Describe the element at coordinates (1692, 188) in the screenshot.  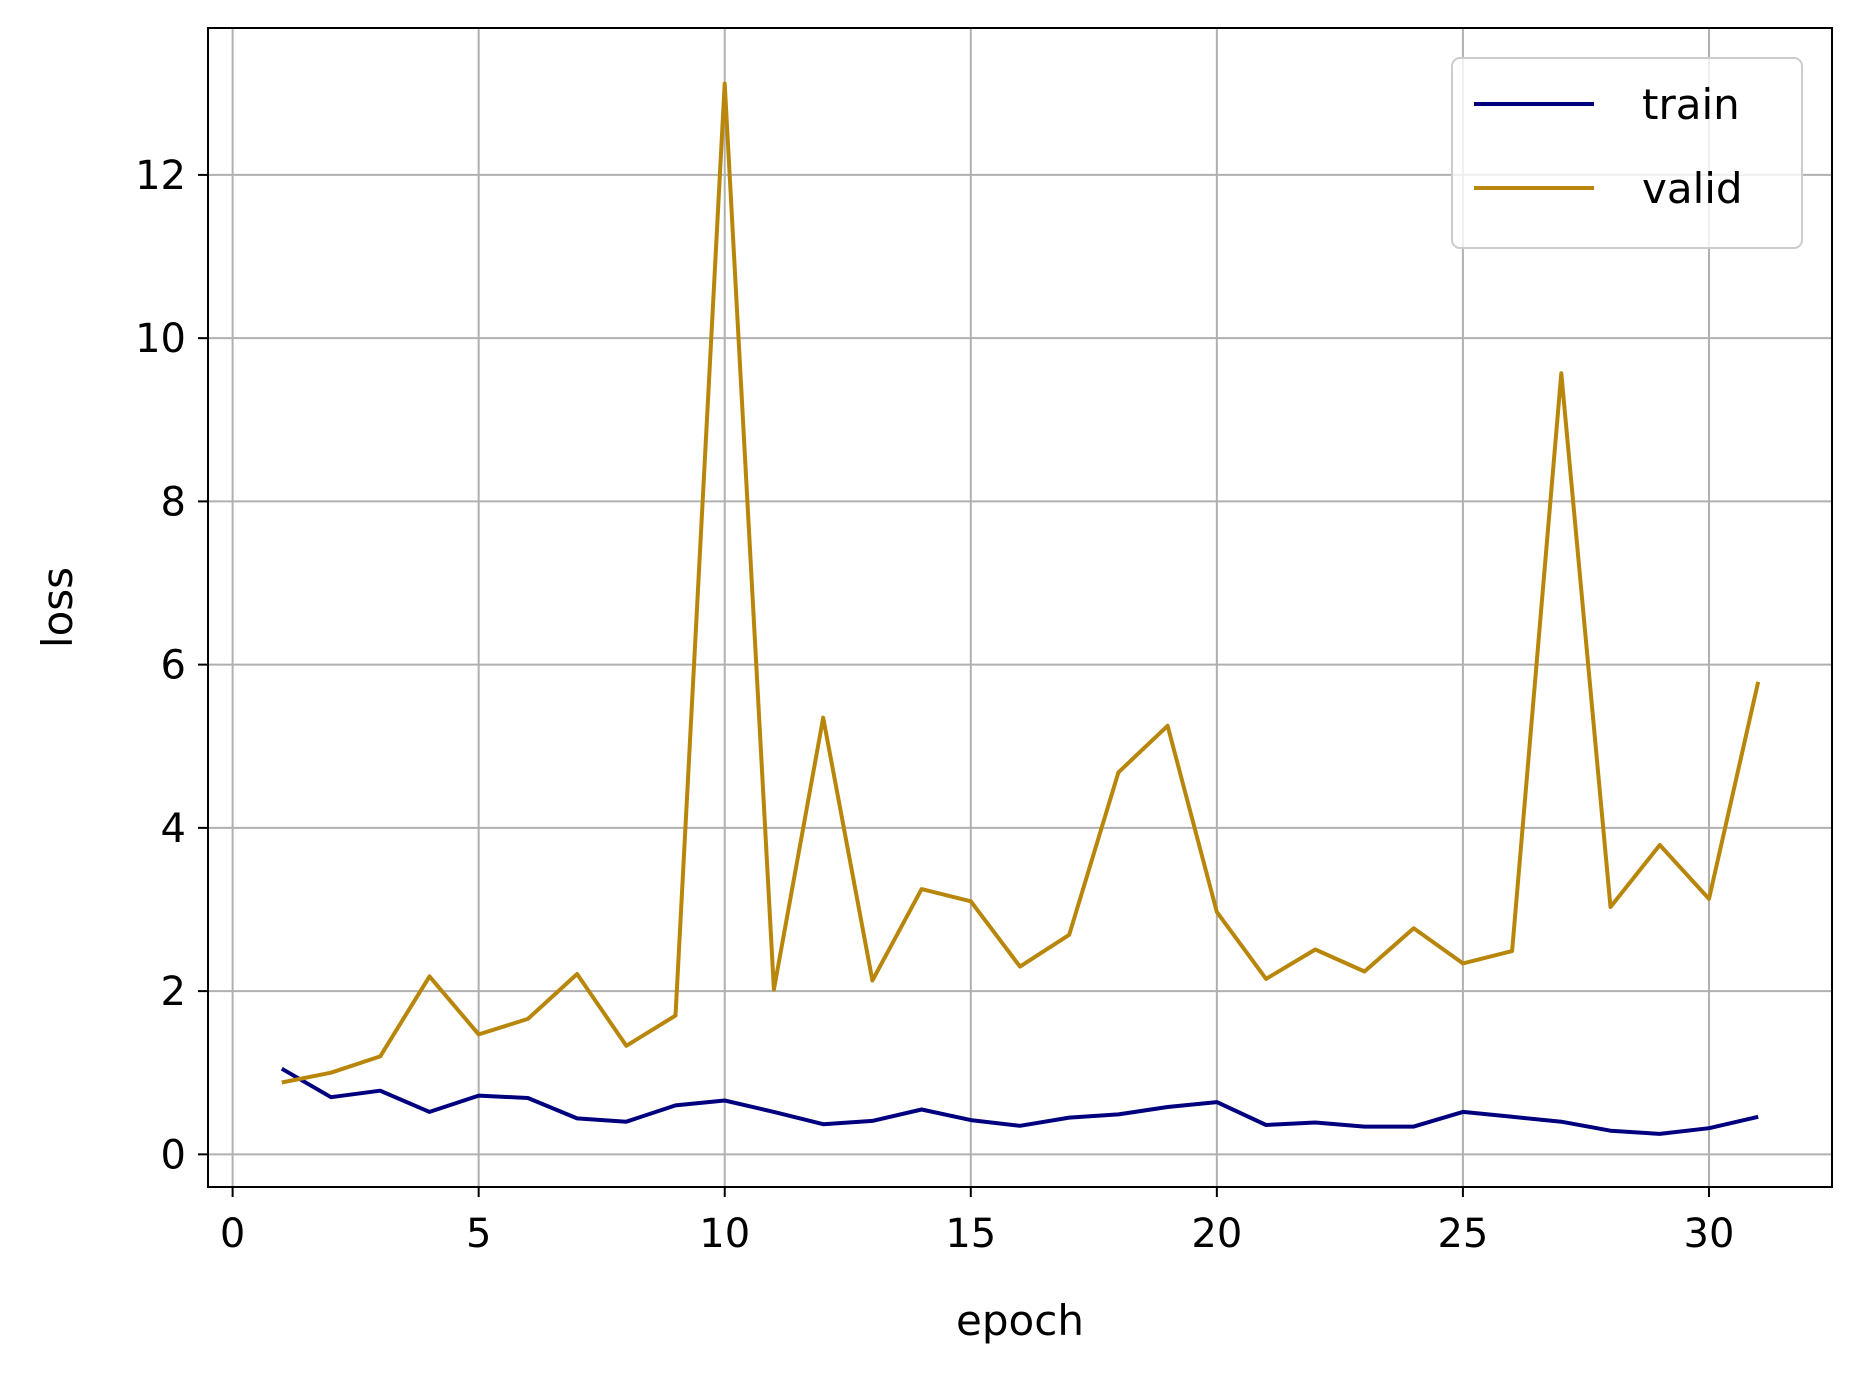
I see `legend-label-valid: valid` at that location.